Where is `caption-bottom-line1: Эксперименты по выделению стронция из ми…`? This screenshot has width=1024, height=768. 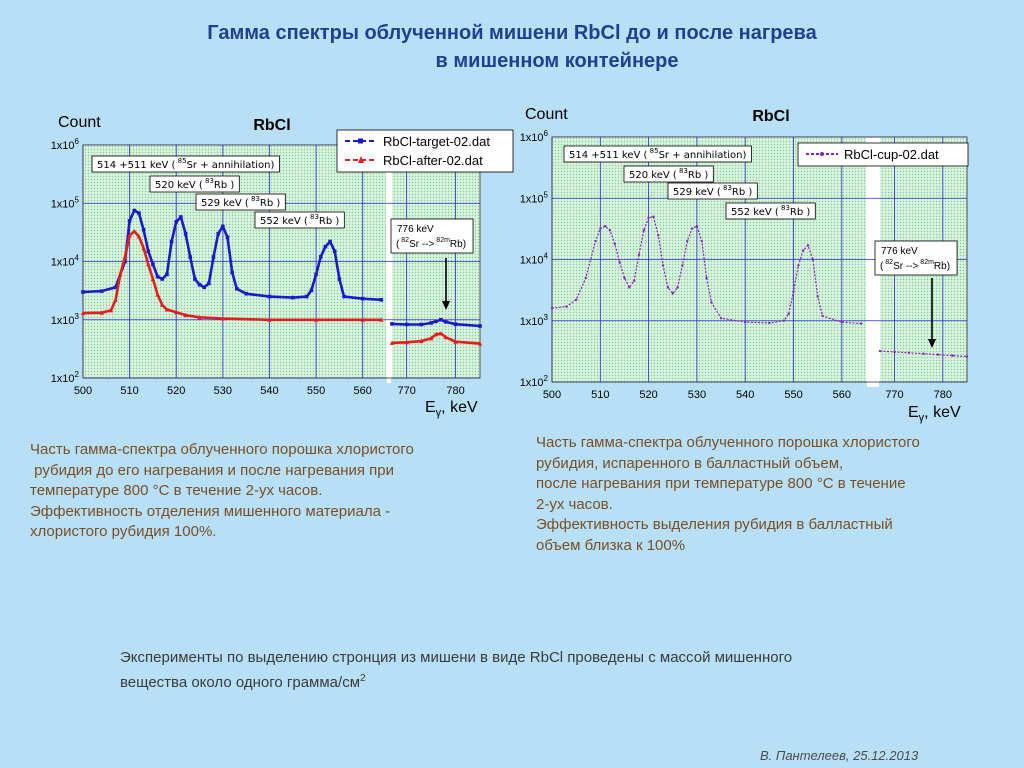
caption-bottom-line1: Эксперименты по выделению стронция из ми… is located at coordinates (456, 657).